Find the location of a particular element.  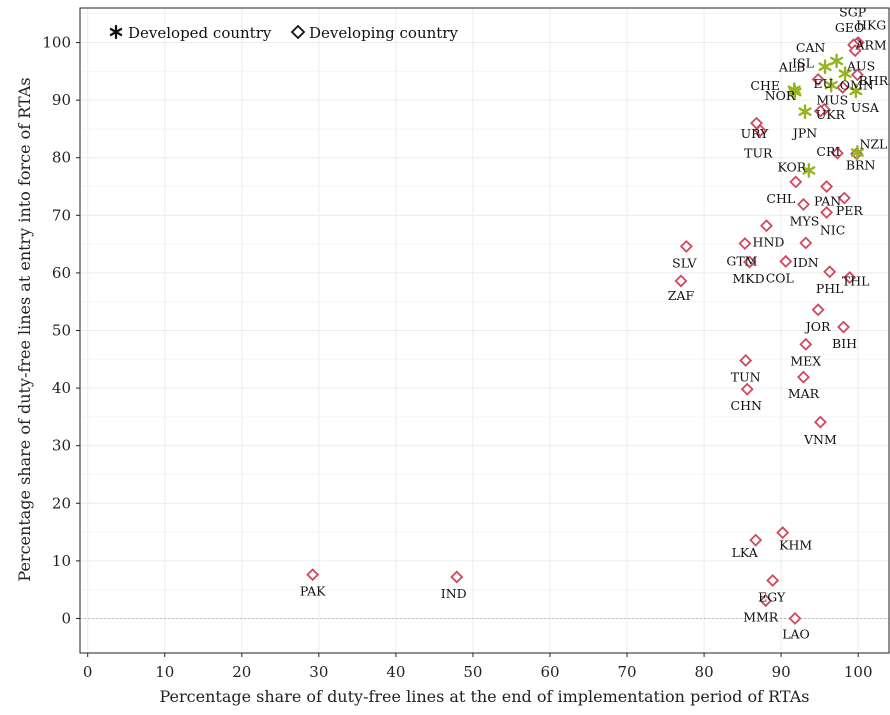

x-tick-label: 30 is located at coordinates (318, 672).